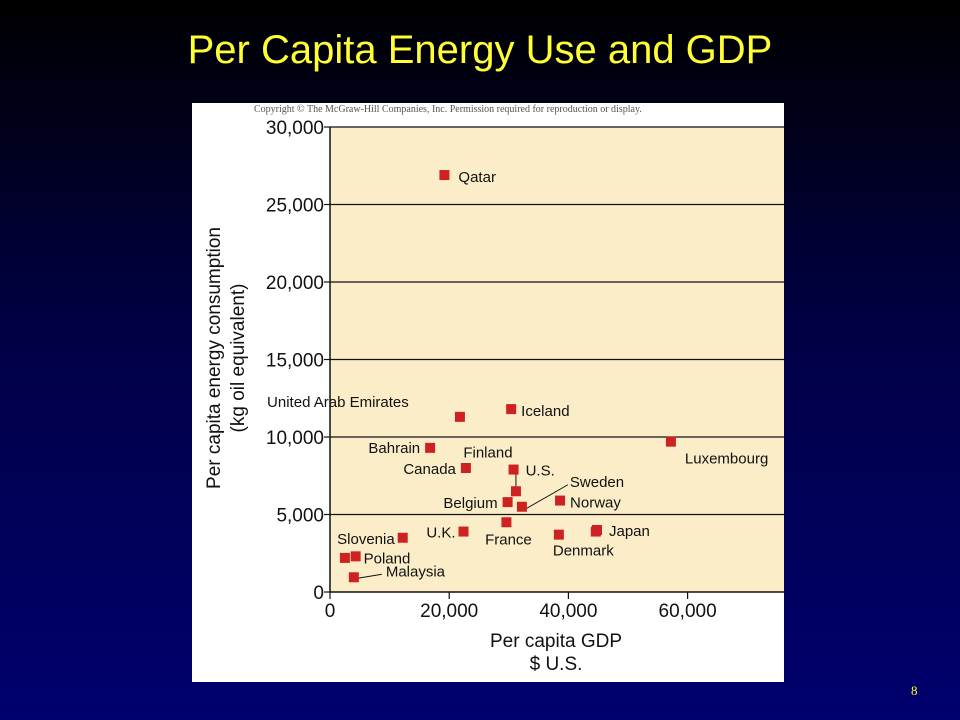 The width and height of the screenshot is (960, 720). I want to click on leader-line-malaysia, so click(369, 576).